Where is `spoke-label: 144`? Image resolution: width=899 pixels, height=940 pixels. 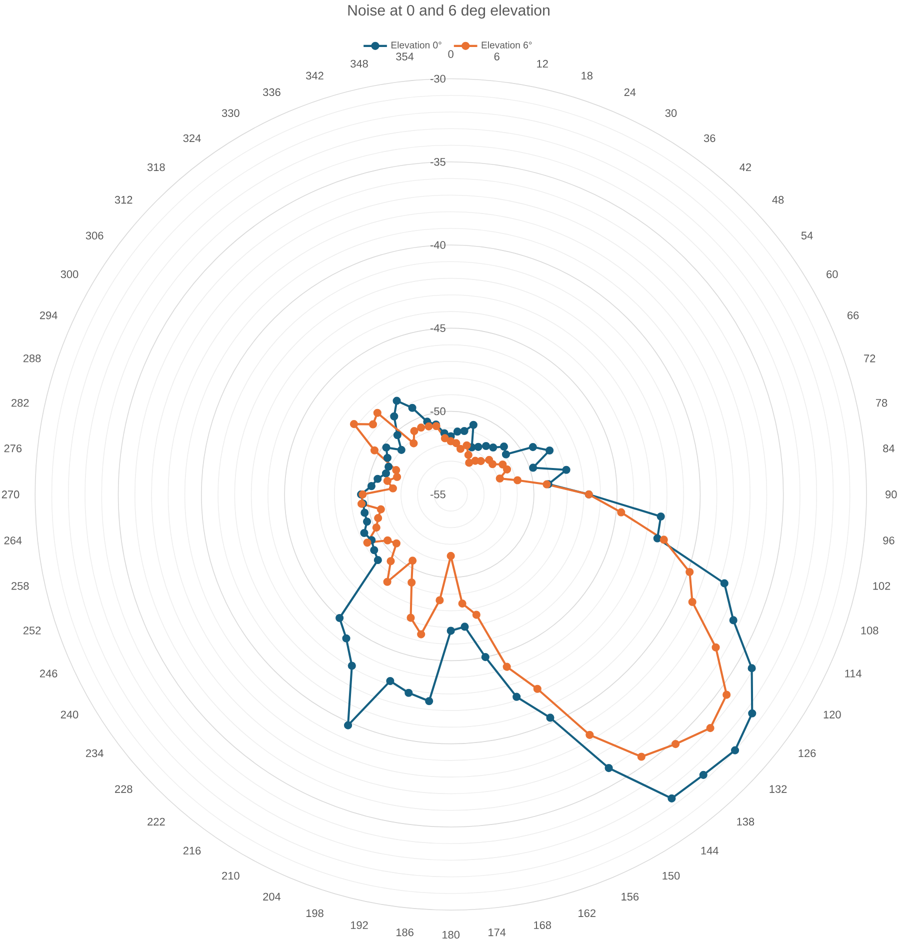 spoke-label: 144 is located at coordinates (710, 850).